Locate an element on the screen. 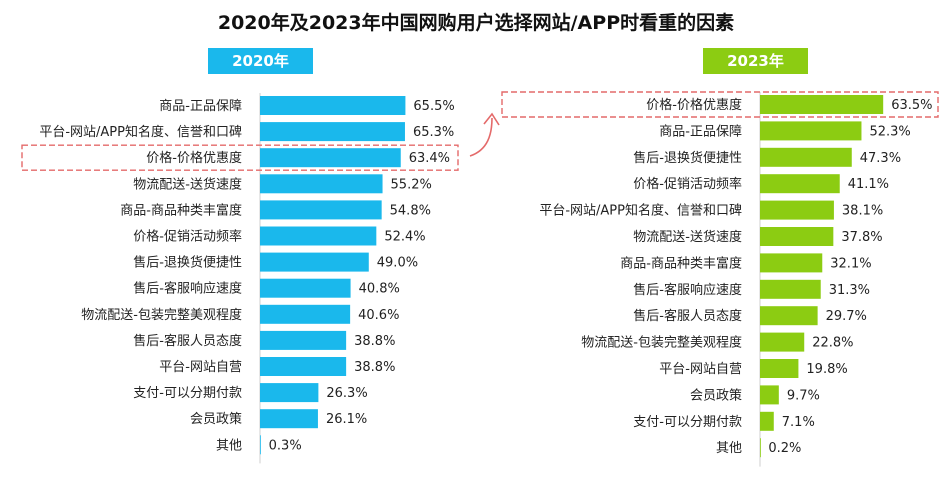  value-label: 0.3% is located at coordinates (285, 445).